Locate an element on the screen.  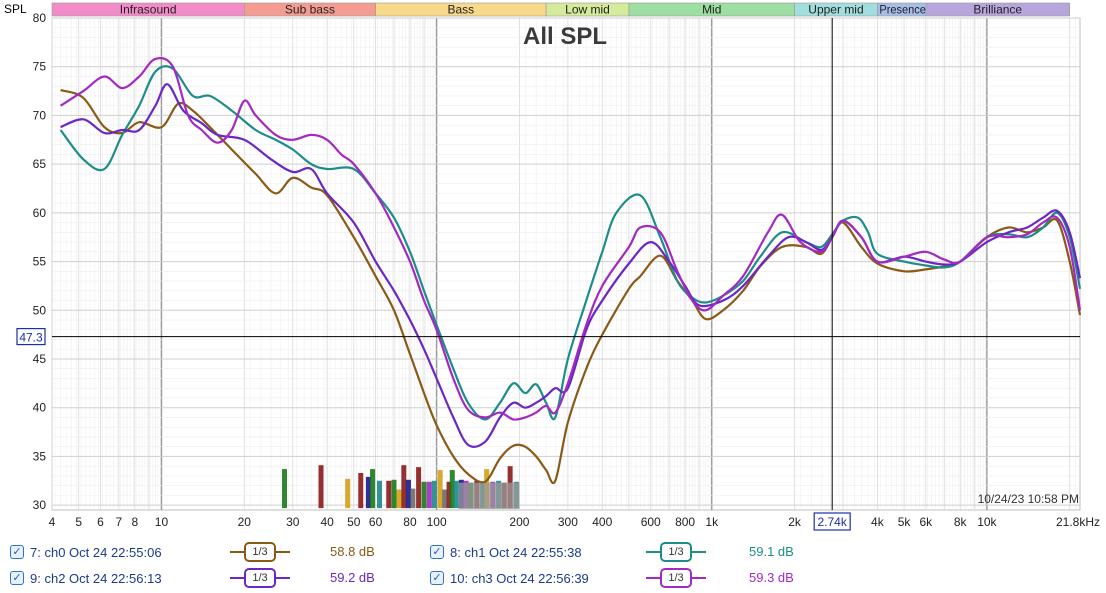
legend-label: 9: ch2 Oct 24 22:56:13 is located at coordinates (96, 578).